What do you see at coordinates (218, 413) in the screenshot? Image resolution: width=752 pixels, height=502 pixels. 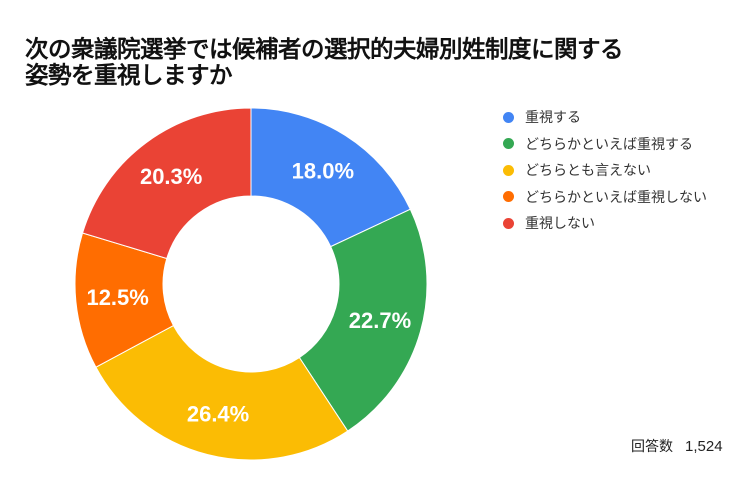 I see `slice-value-label: 26.4%` at bounding box center [218, 413].